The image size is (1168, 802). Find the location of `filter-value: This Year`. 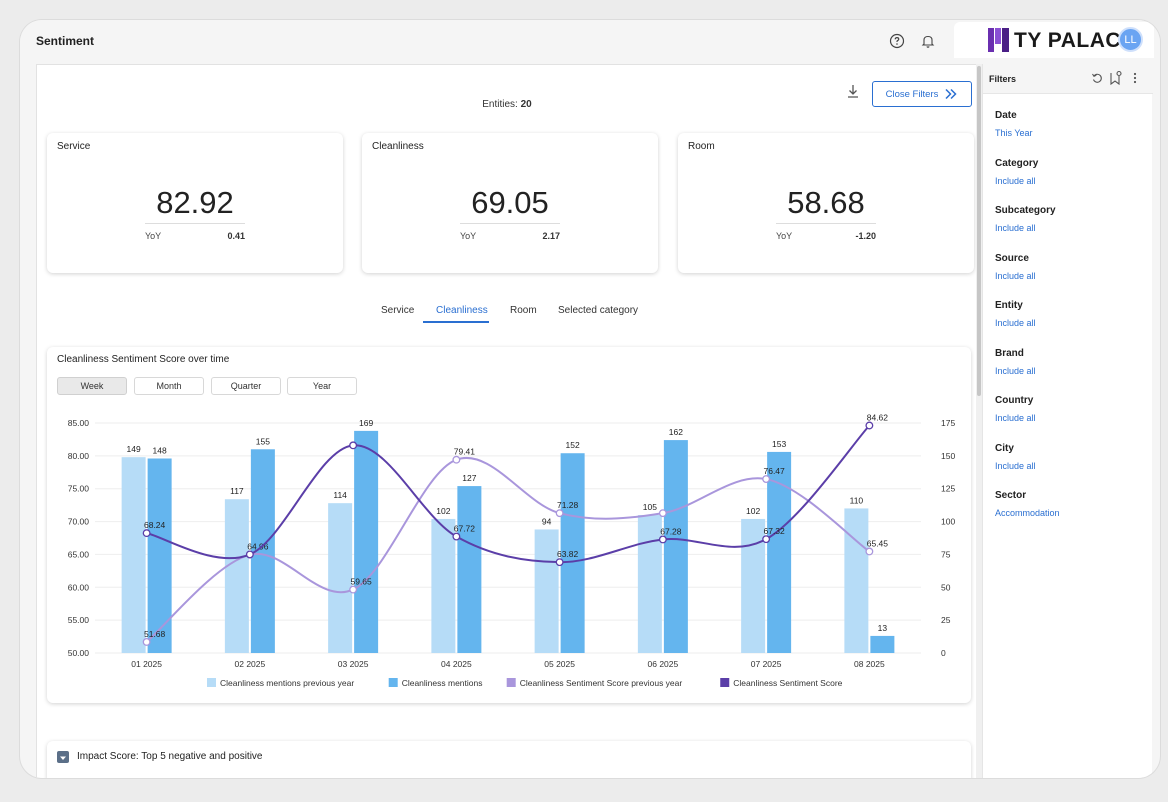

filter-value: This Year is located at coordinates (1014, 133).